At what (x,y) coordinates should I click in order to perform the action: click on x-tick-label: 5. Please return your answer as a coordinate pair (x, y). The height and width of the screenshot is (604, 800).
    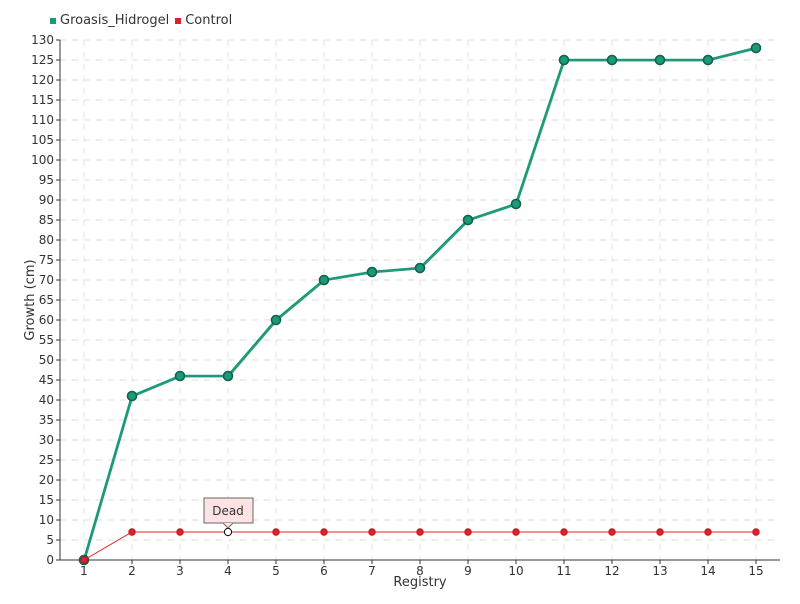
    Looking at the image, I should click on (276, 571).